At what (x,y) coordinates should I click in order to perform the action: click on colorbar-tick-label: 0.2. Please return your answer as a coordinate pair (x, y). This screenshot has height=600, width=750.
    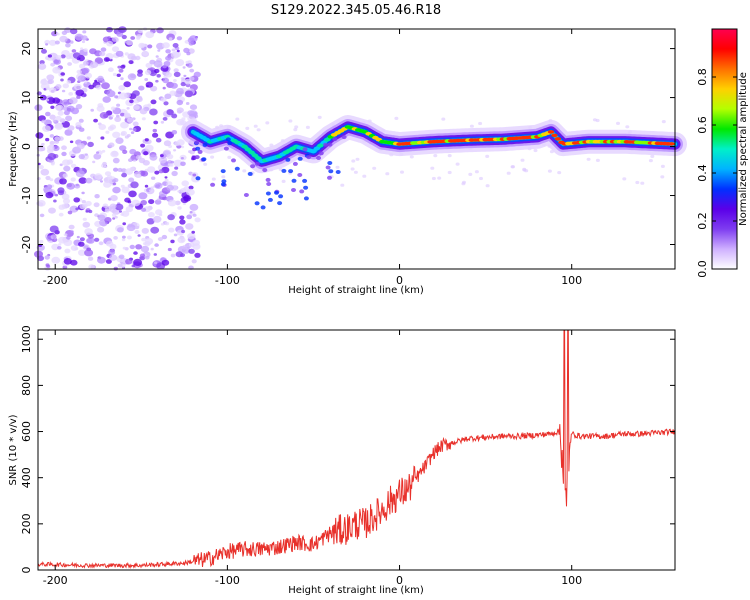
    Looking at the image, I should click on (702, 221).